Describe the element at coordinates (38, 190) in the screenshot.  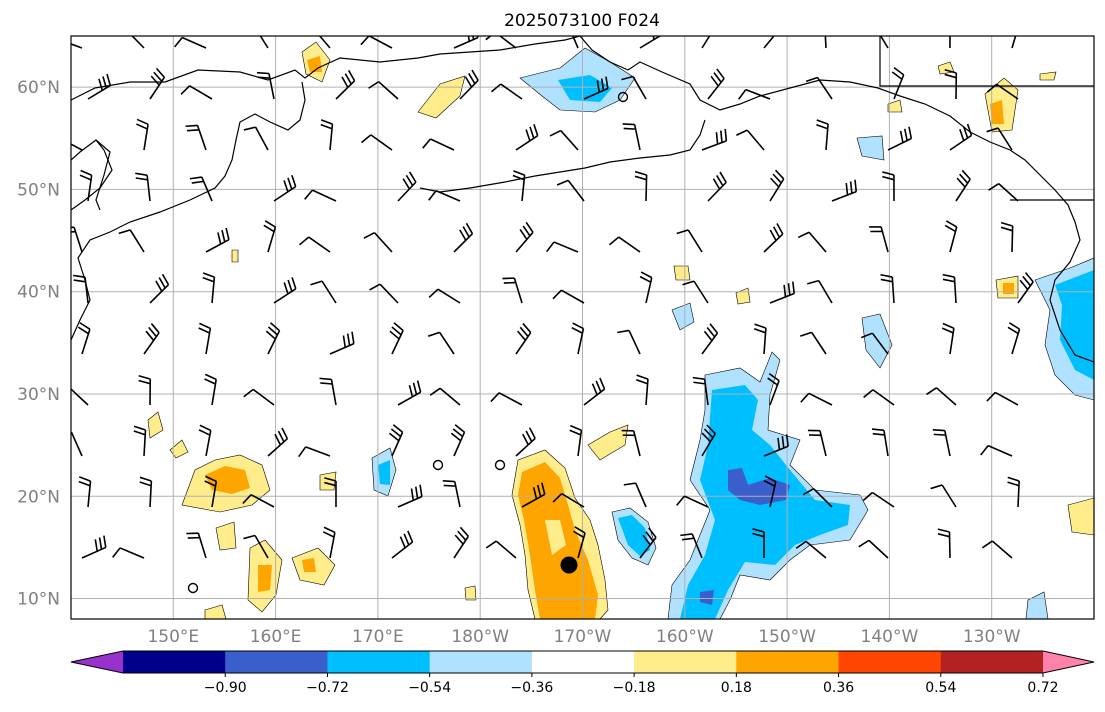
I see `latitude-label: 50°N` at that location.